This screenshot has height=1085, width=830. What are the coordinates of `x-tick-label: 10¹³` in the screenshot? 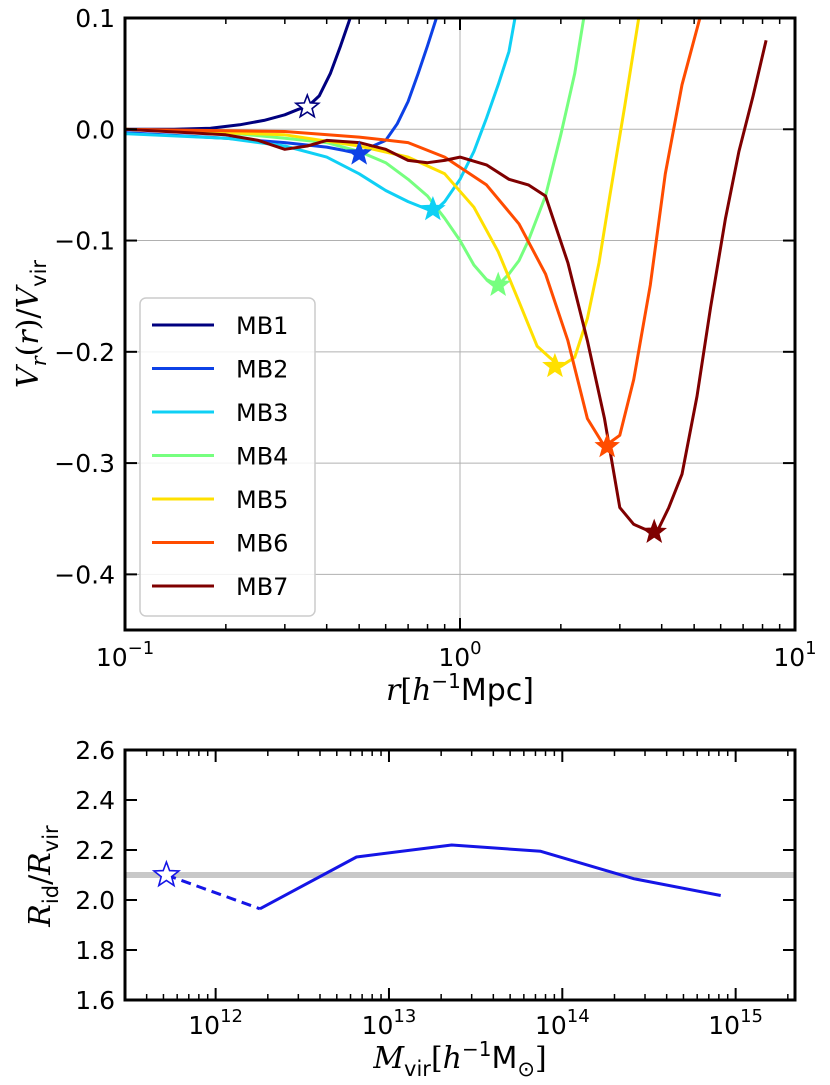 It's located at (389, 1023).